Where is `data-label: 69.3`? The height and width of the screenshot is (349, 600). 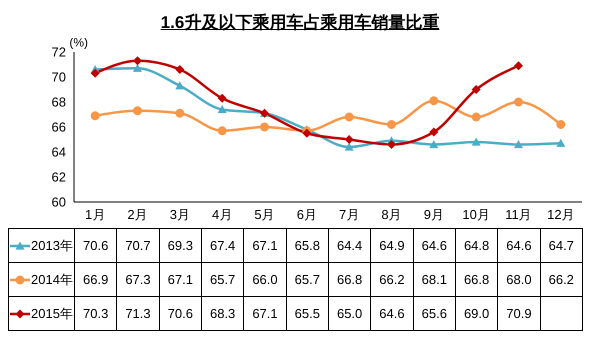
data-label: 69.3 is located at coordinates (180, 245).